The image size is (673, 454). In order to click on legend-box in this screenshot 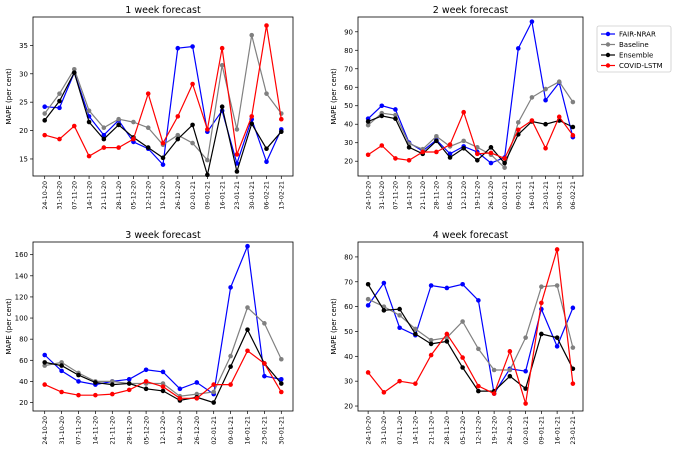, I will do `click(634, 49)`.